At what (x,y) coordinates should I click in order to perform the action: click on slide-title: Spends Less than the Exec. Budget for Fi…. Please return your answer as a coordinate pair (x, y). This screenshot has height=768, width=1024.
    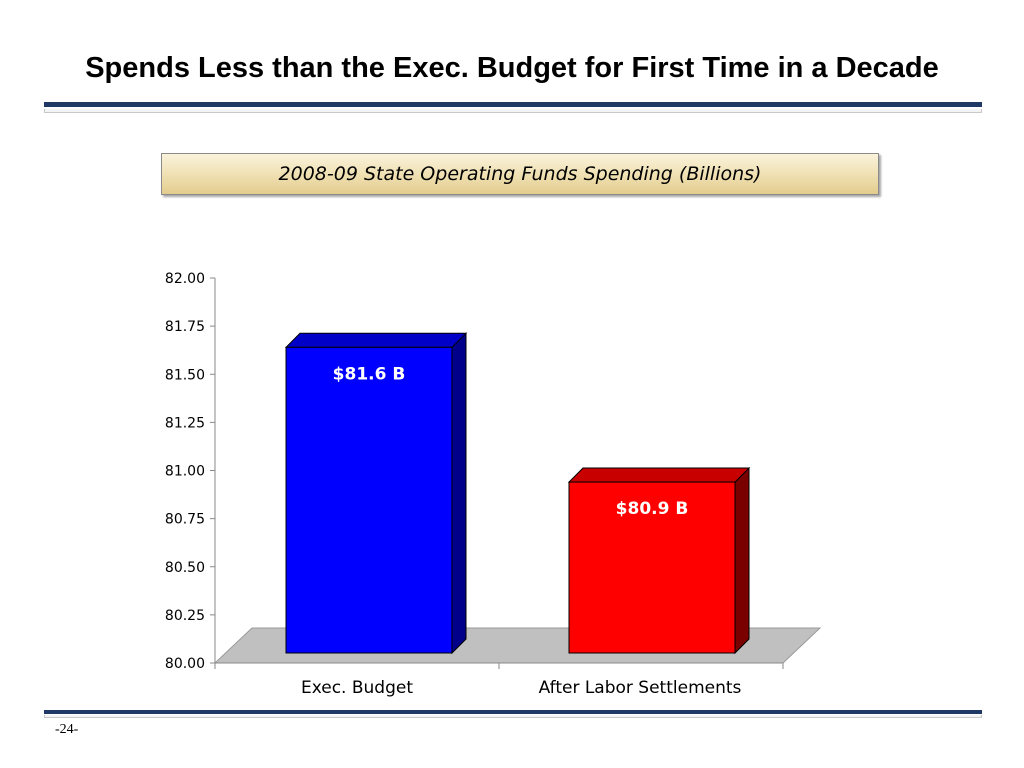
    Looking at the image, I should click on (512, 68).